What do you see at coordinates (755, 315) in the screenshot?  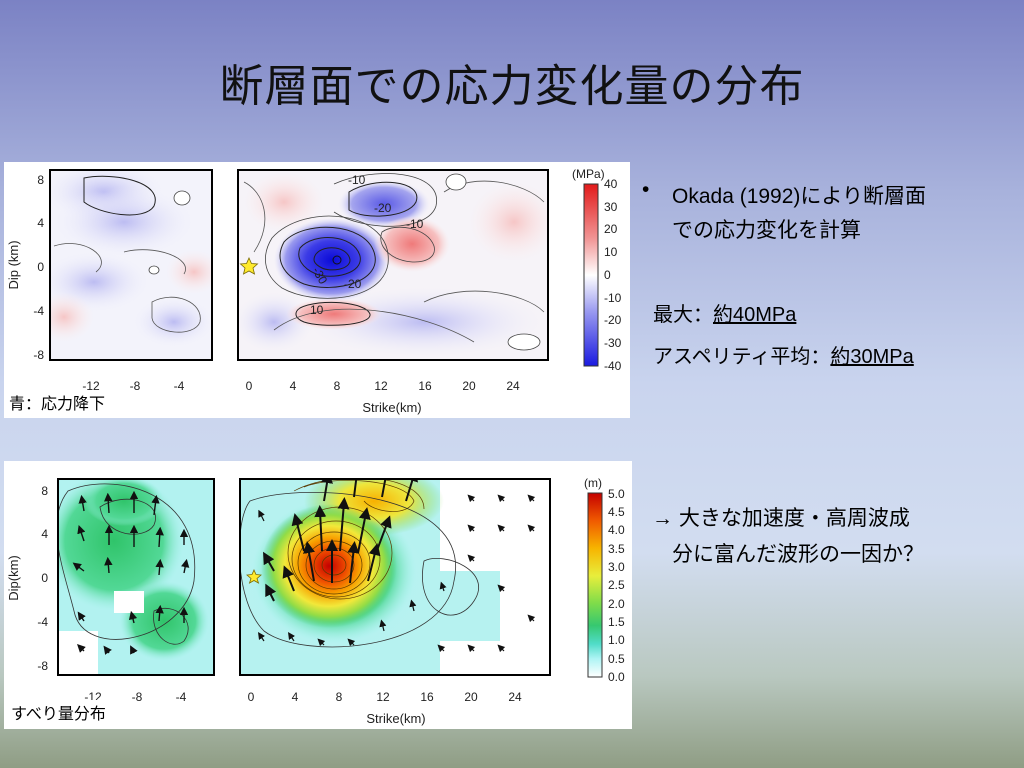 I see `max-stress-value: 約40MPa` at bounding box center [755, 315].